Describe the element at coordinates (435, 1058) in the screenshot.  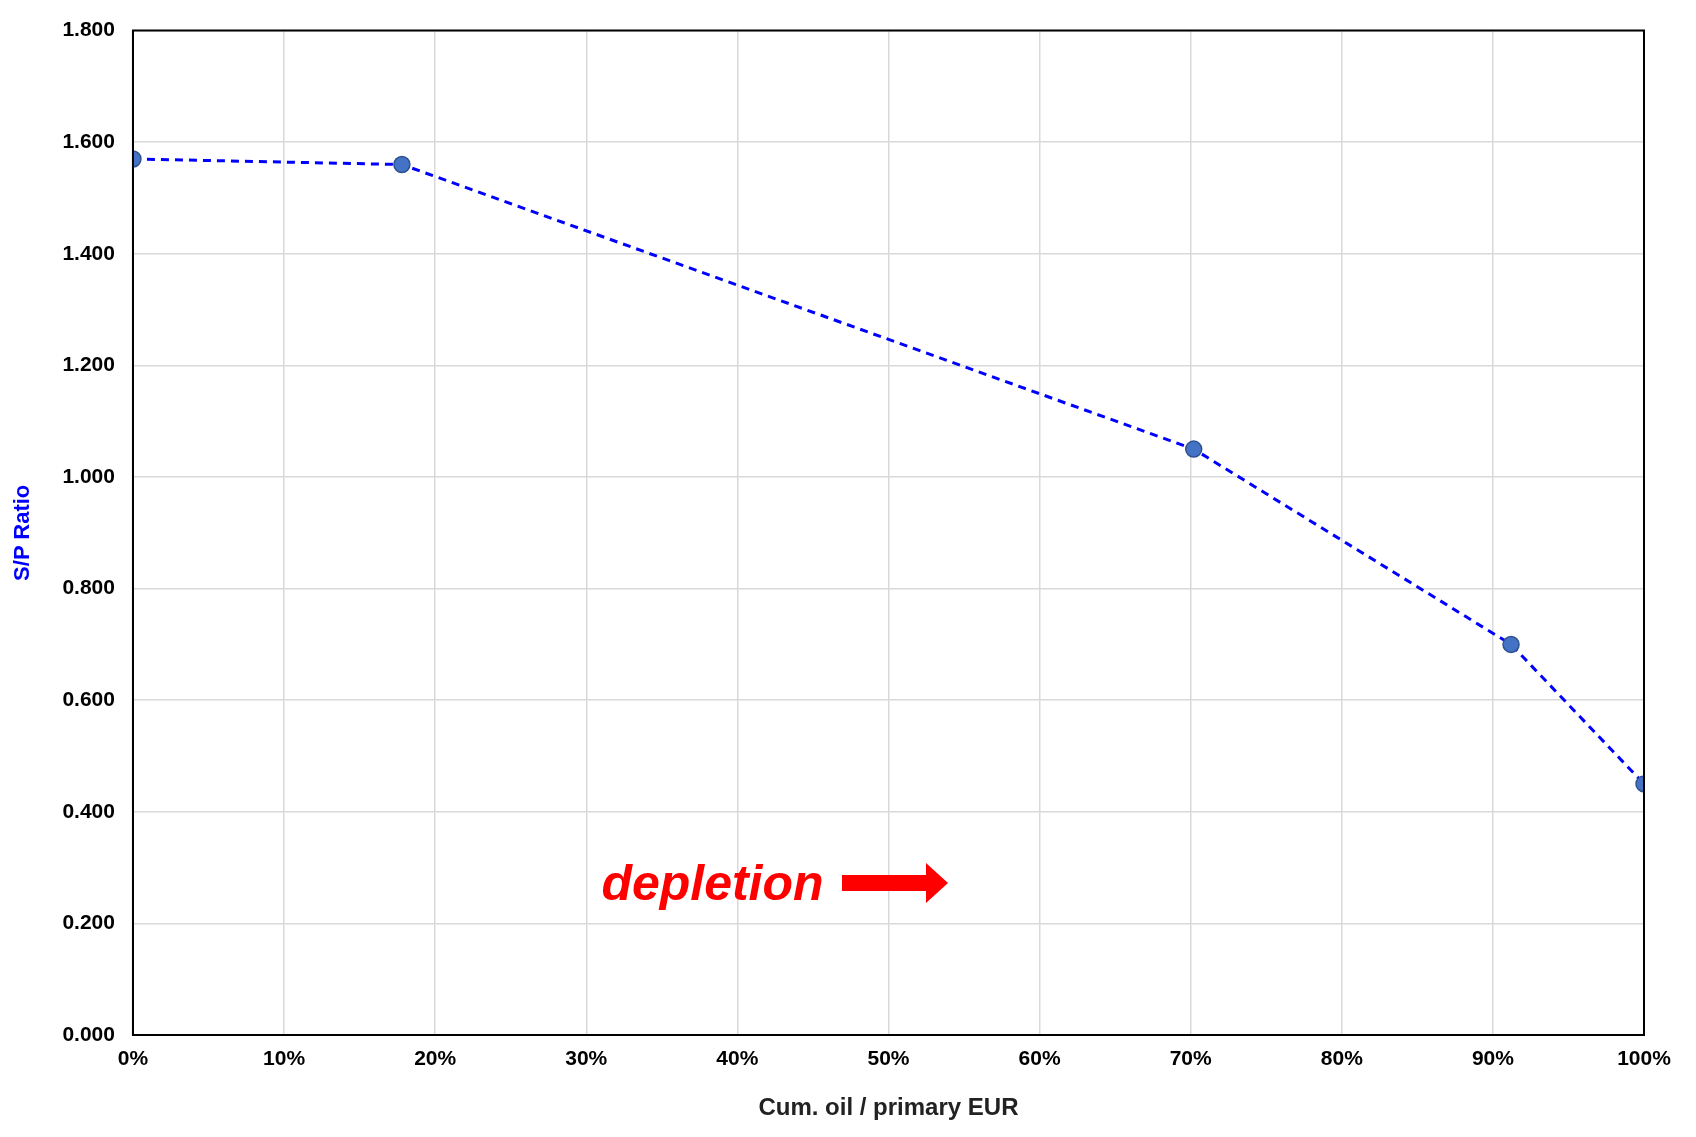
I see `x-tick-label: 20%` at that location.